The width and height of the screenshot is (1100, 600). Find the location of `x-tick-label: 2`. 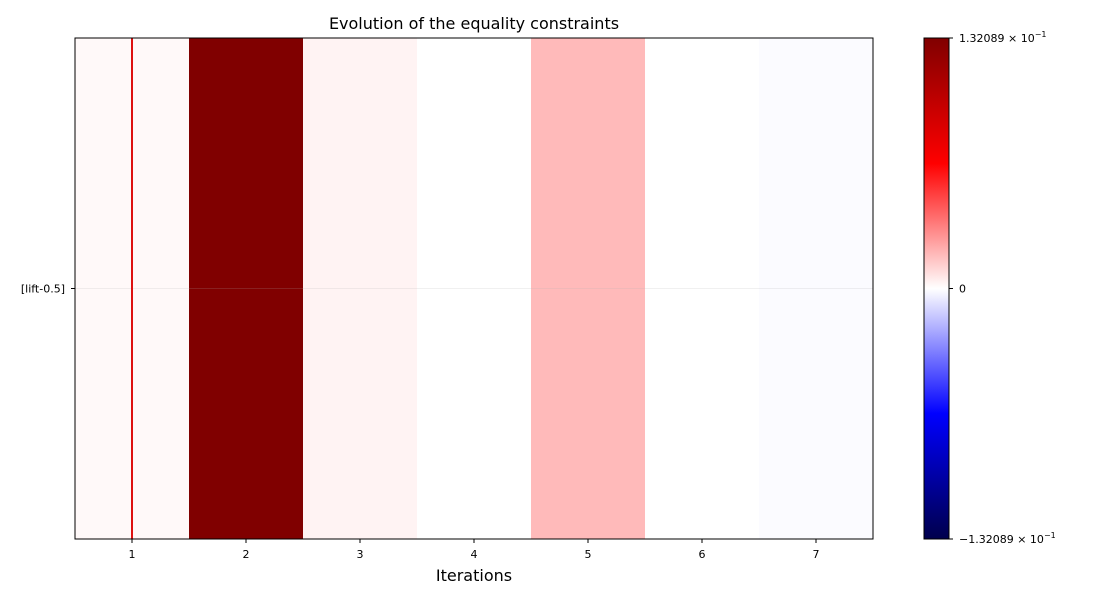

x-tick-label: 2 is located at coordinates (246, 554).